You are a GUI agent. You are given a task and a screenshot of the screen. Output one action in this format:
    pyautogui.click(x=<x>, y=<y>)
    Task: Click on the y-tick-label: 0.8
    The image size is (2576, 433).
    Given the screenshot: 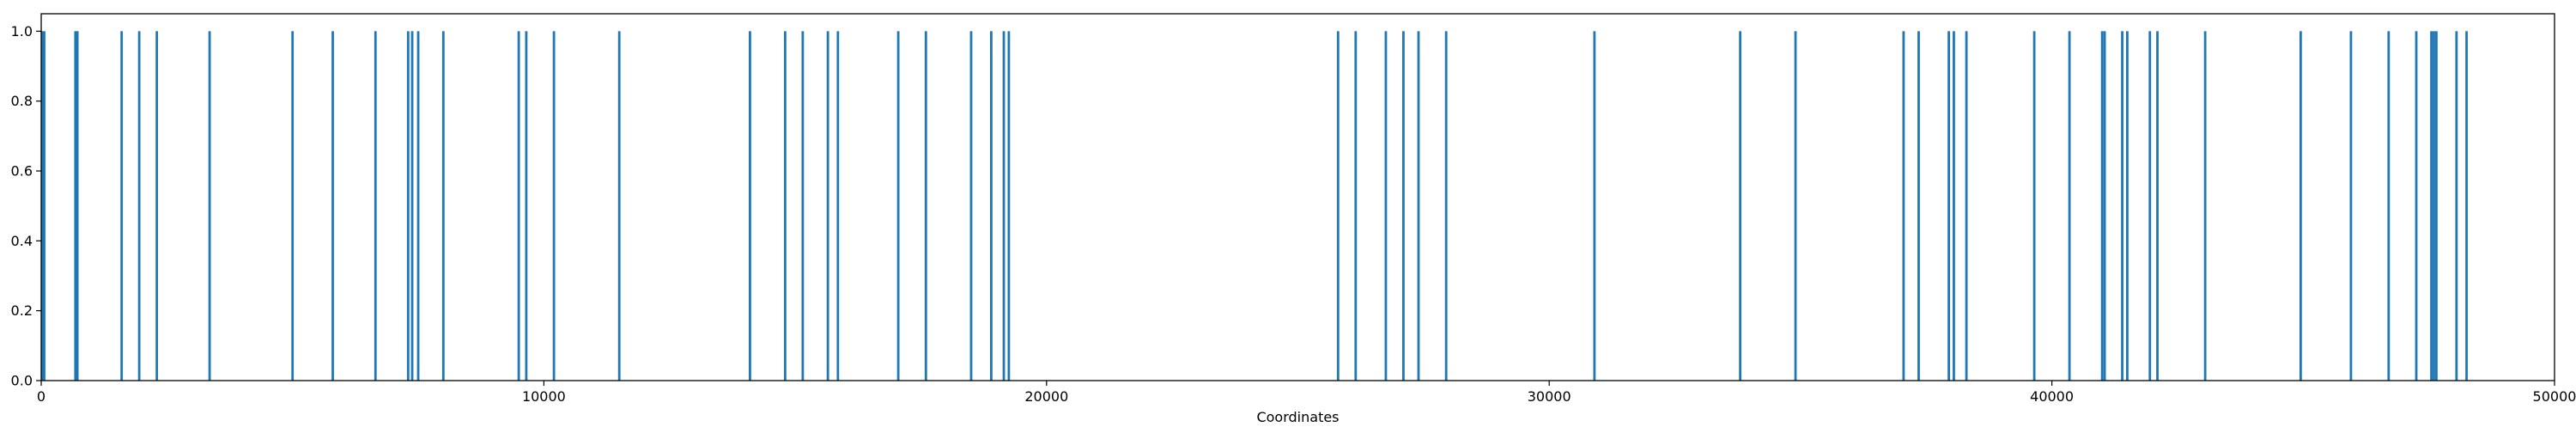 What is the action you would take?
    pyautogui.click(x=22, y=101)
    